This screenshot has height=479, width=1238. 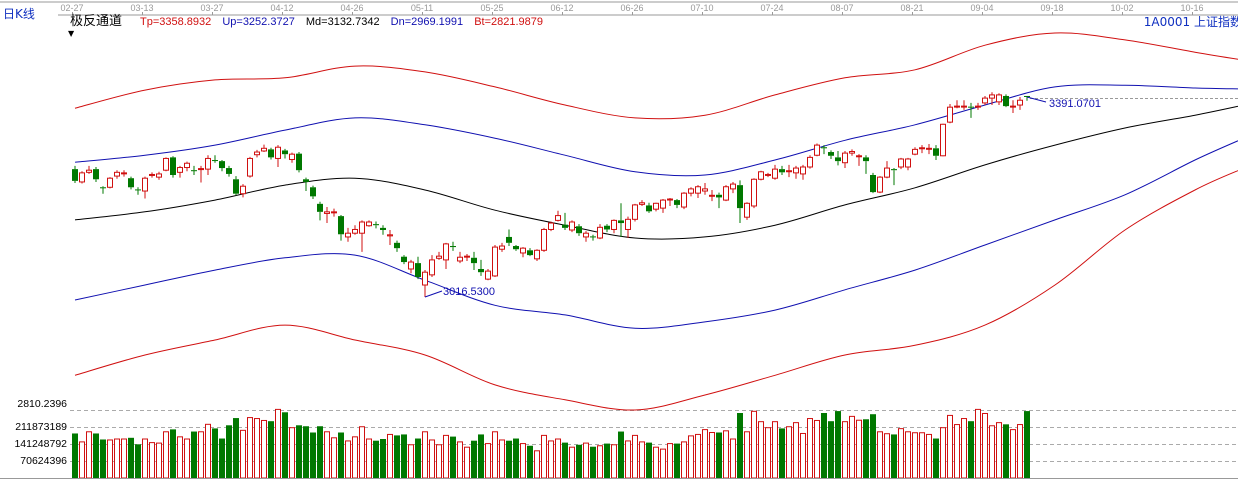 What do you see at coordinates (1191, 8) in the screenshot?
I see `date-label: 10-16` at bounding box center [1191, 8].